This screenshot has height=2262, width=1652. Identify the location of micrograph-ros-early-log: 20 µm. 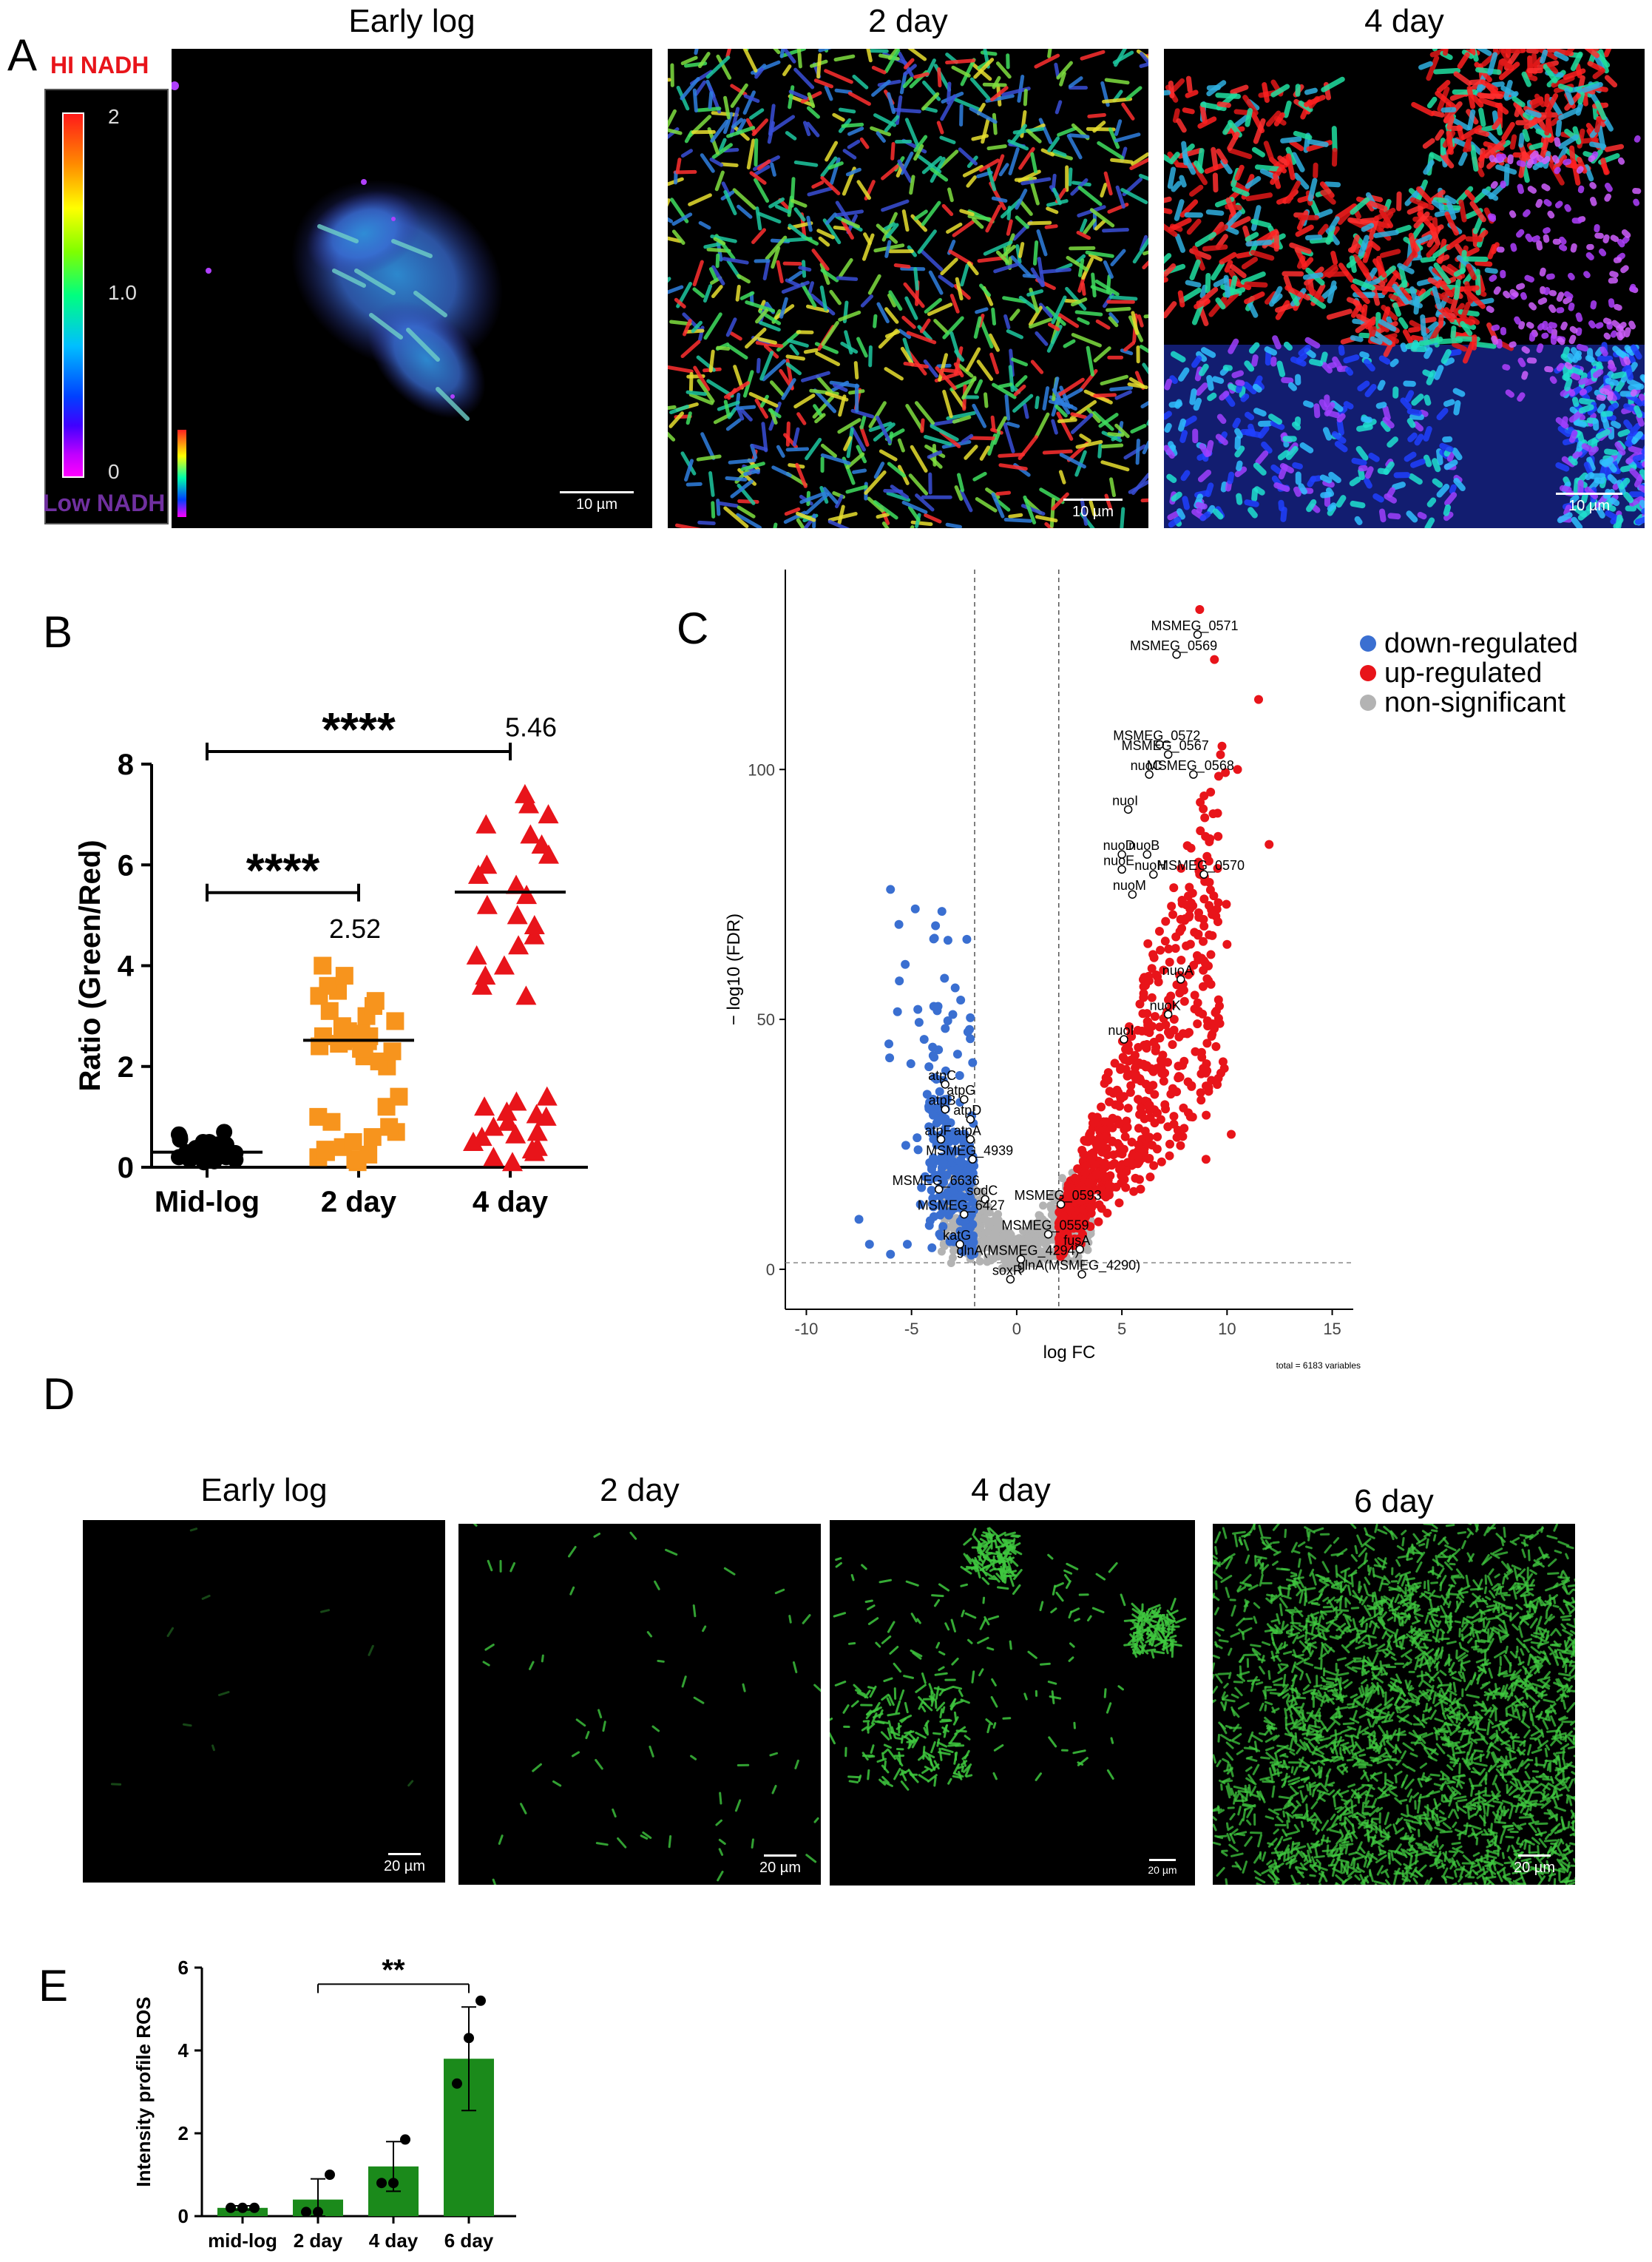
(264, 1701).